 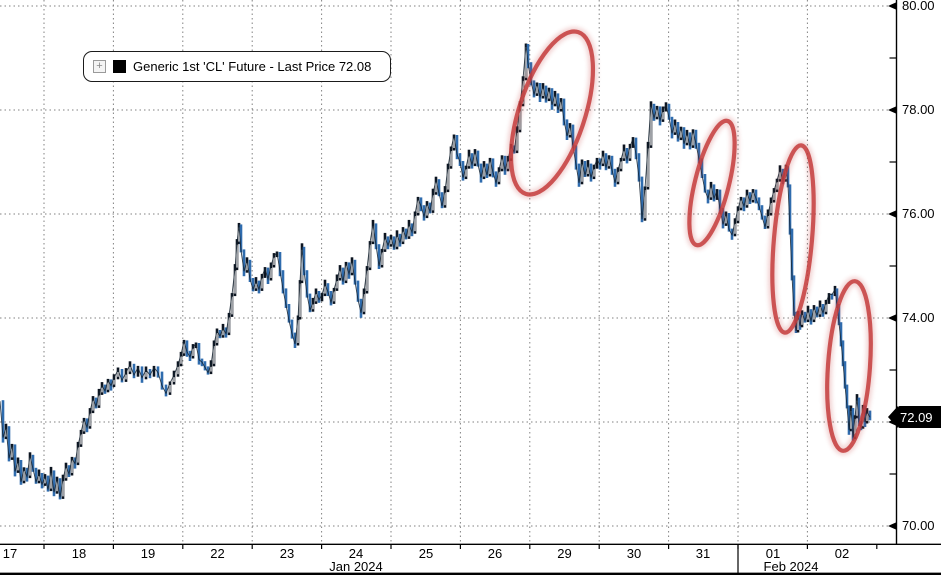 What do you see at coordinates (791, 566) in the screenshot?
I see `x-axis-month-label: Feb 2024` at bounding box center [791, 566].